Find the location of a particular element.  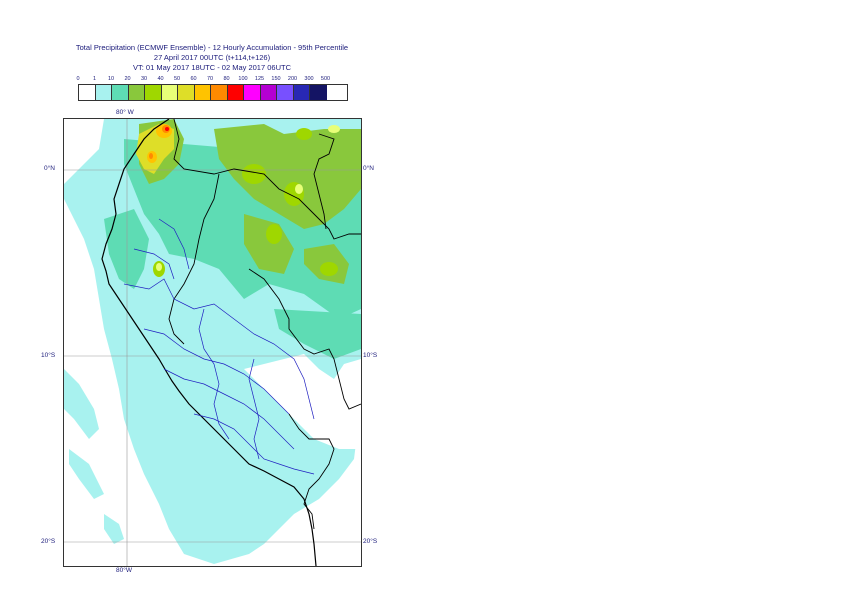

legend-label: 150 is located at coordinates (276, 79).